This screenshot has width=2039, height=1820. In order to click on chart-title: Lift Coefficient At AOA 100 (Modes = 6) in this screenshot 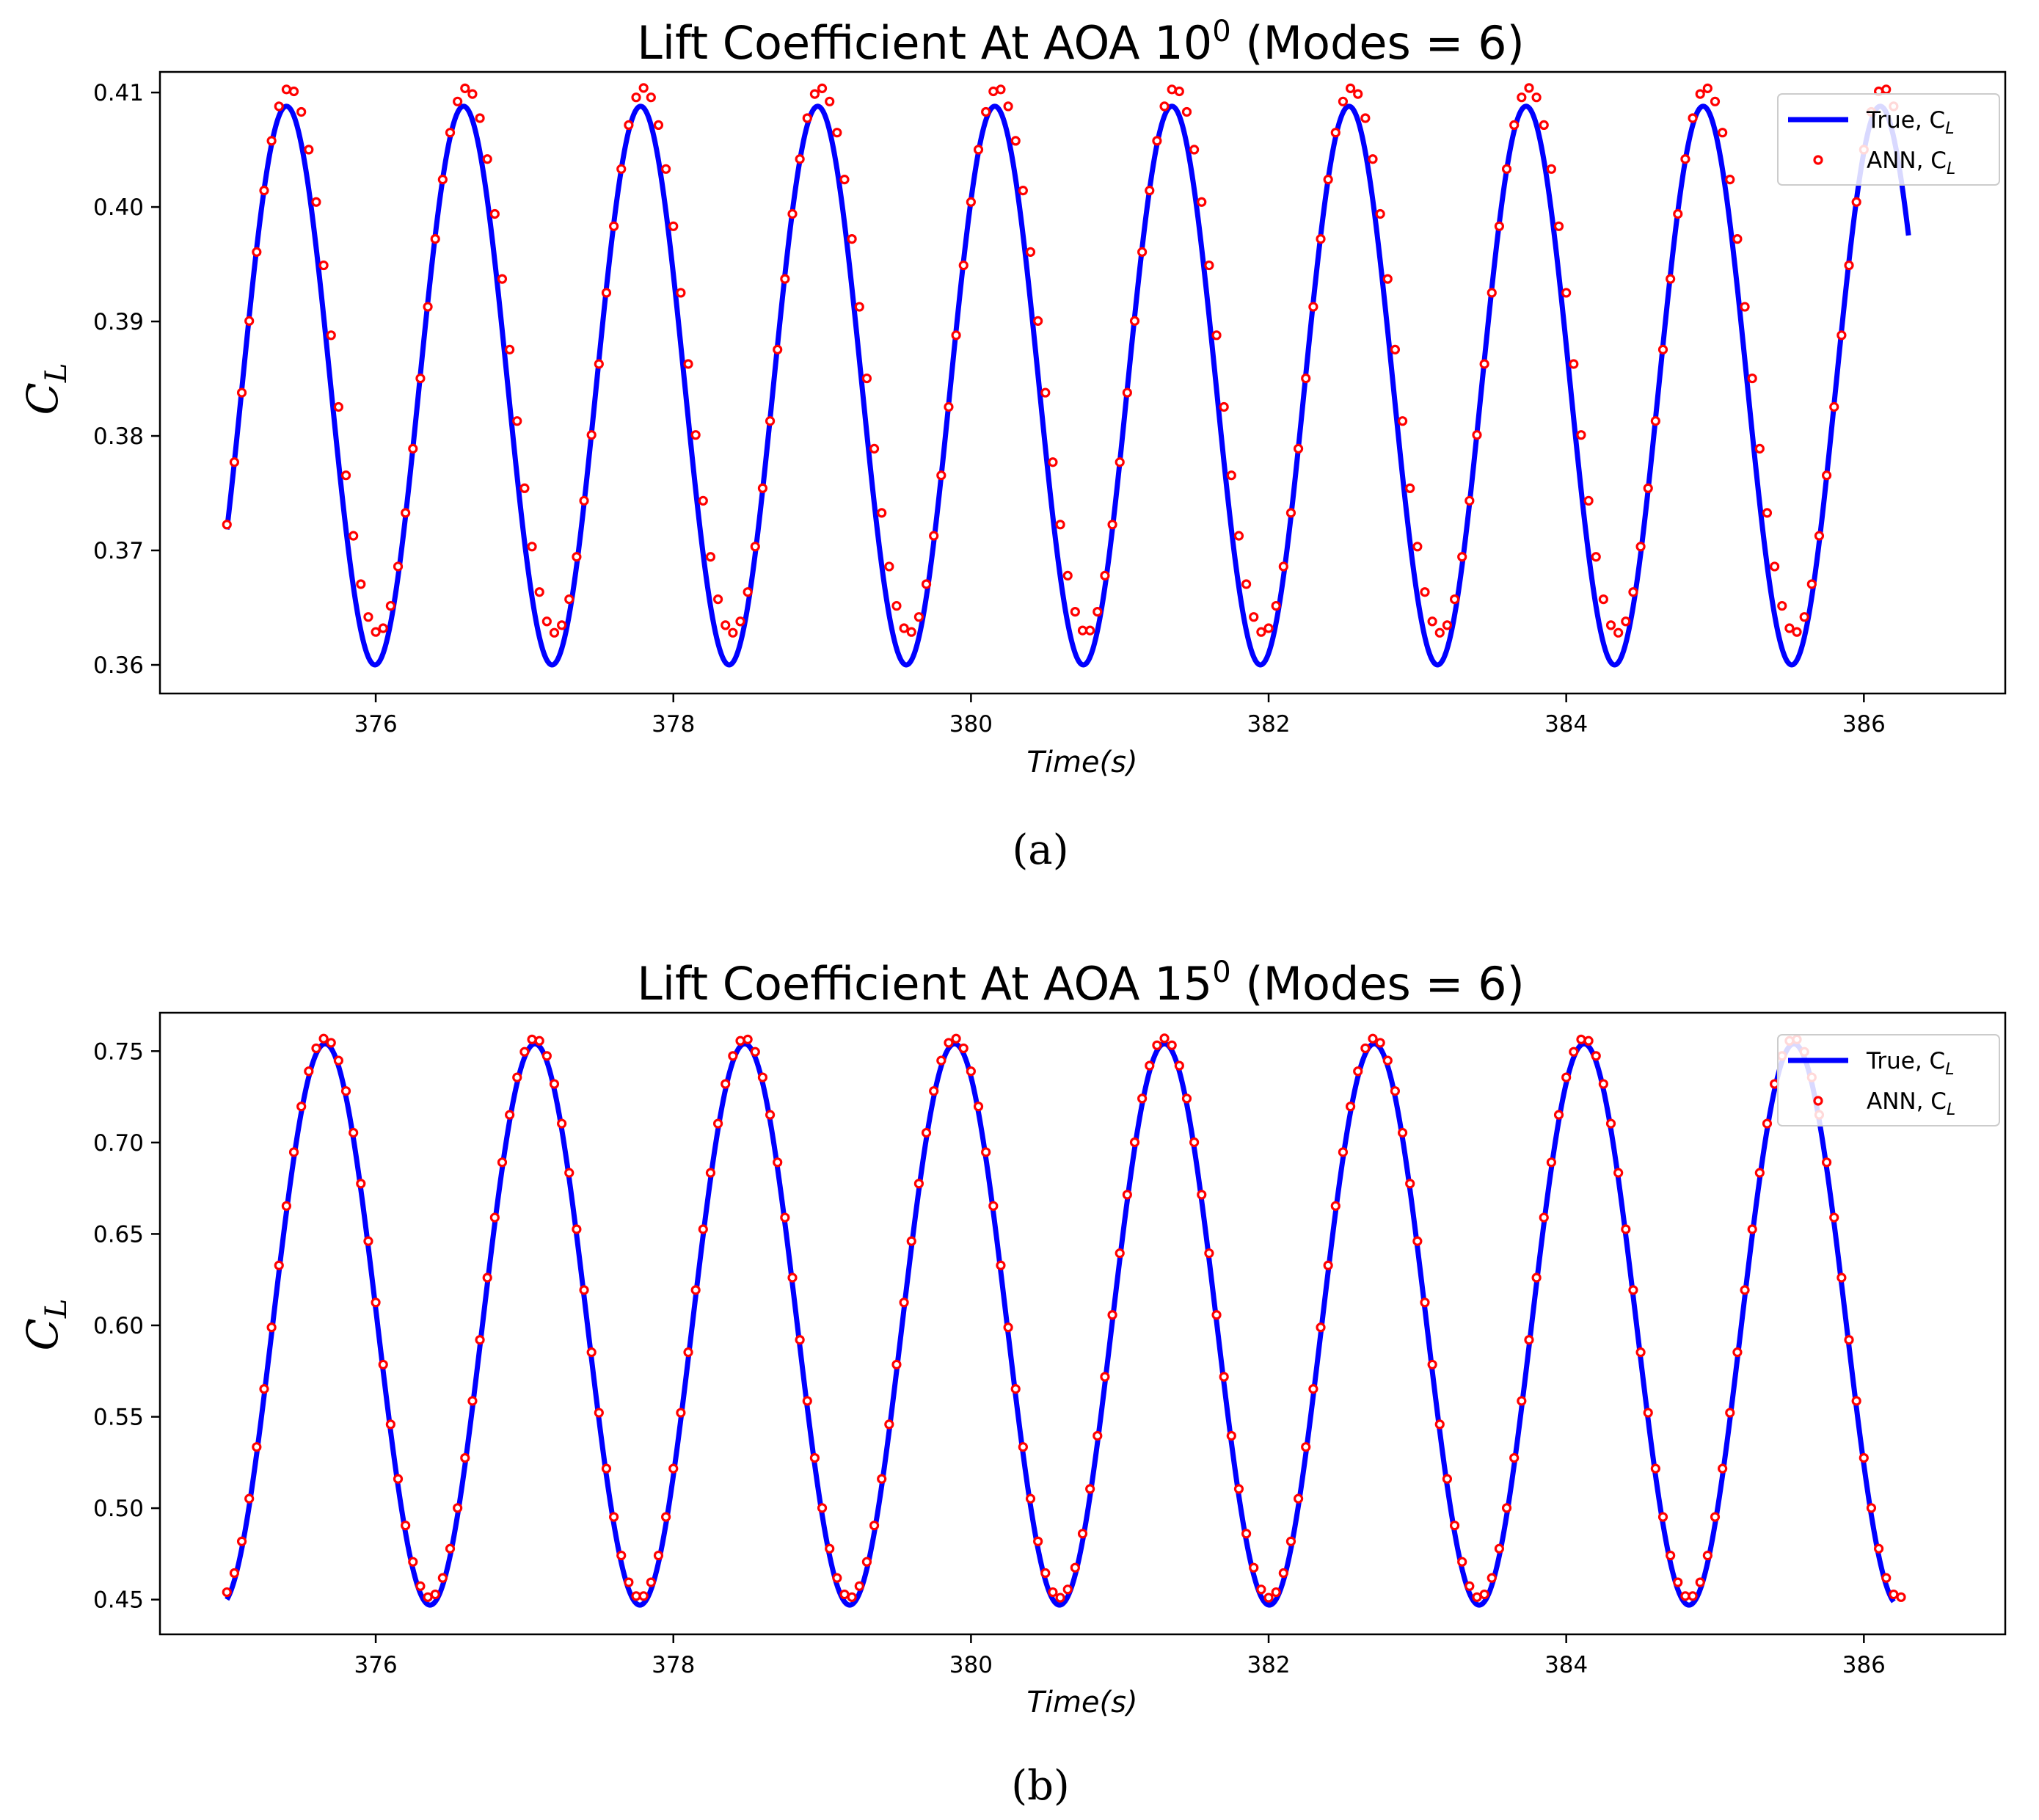, I will do `click(1081, 42)`.